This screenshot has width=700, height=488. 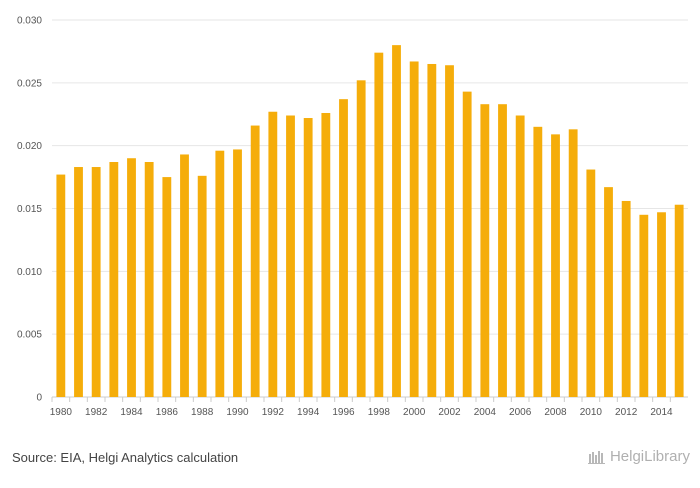 What do you see at coordinates (485, 412) in the screenshot?
I see `x-tick-label: 2004` at bounding box center [485, 412].